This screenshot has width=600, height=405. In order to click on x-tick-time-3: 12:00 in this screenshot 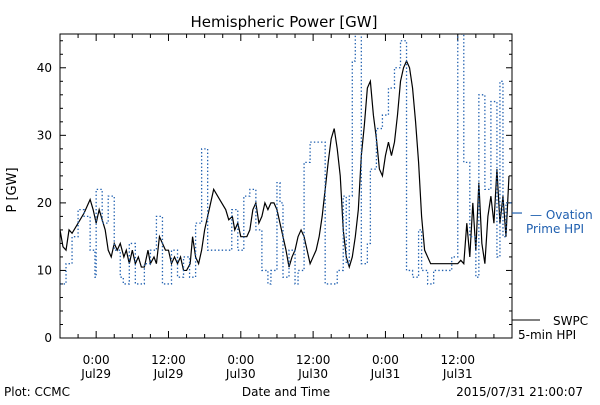, I will do `click(313, 360)`.